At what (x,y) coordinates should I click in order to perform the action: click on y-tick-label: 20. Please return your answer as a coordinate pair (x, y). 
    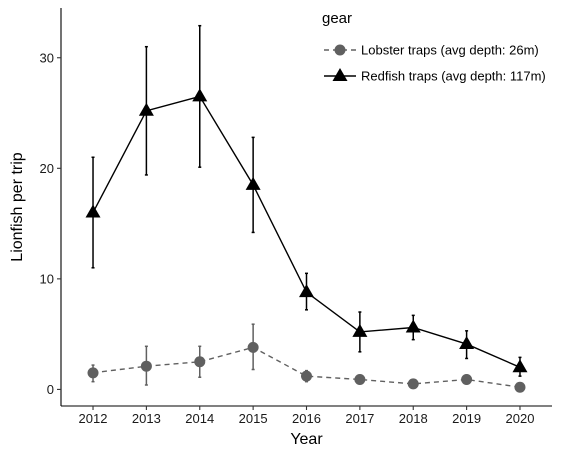
    Looking at the image, I should click on (47, 168).